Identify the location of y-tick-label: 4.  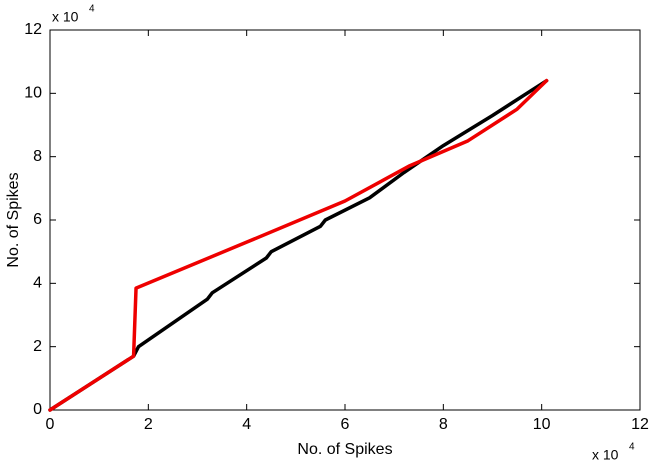
(37, 283).